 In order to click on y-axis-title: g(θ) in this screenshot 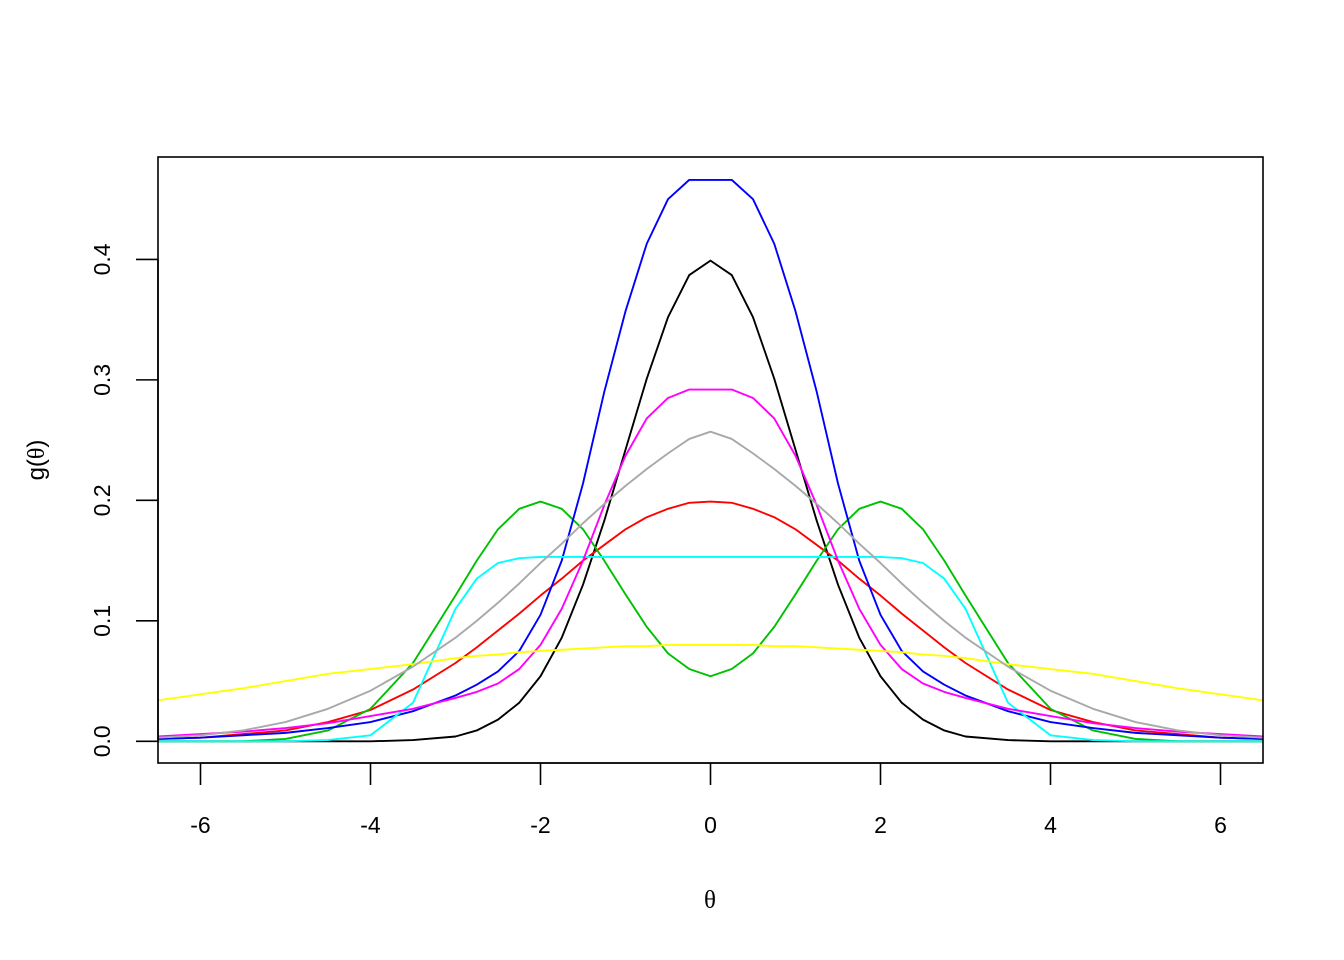, I will do `click(36, 460)`.